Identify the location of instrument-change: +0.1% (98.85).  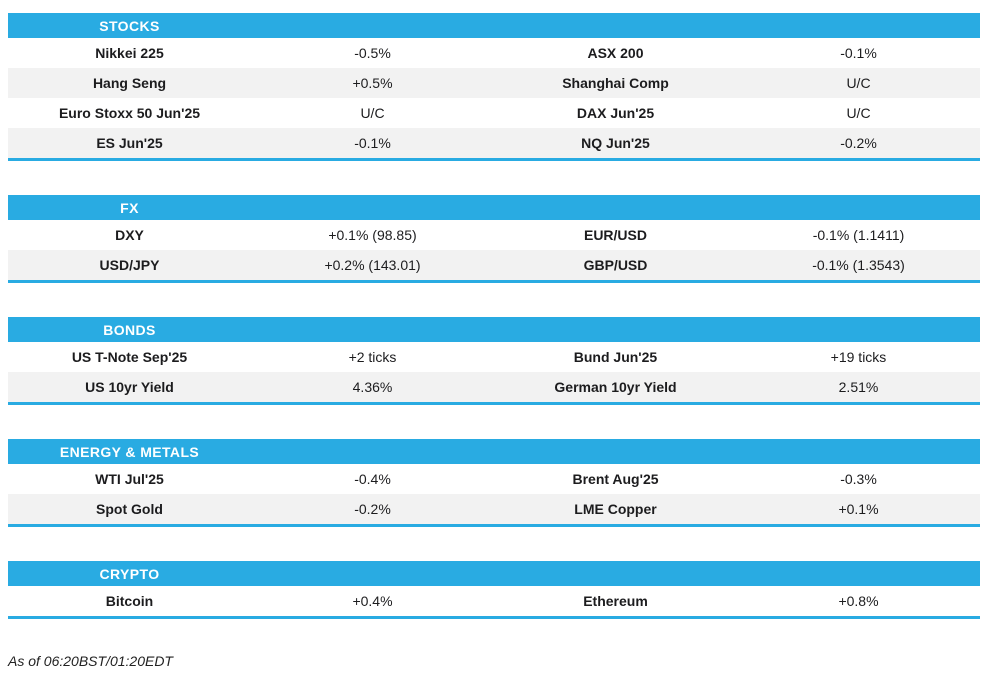
(372, 235).